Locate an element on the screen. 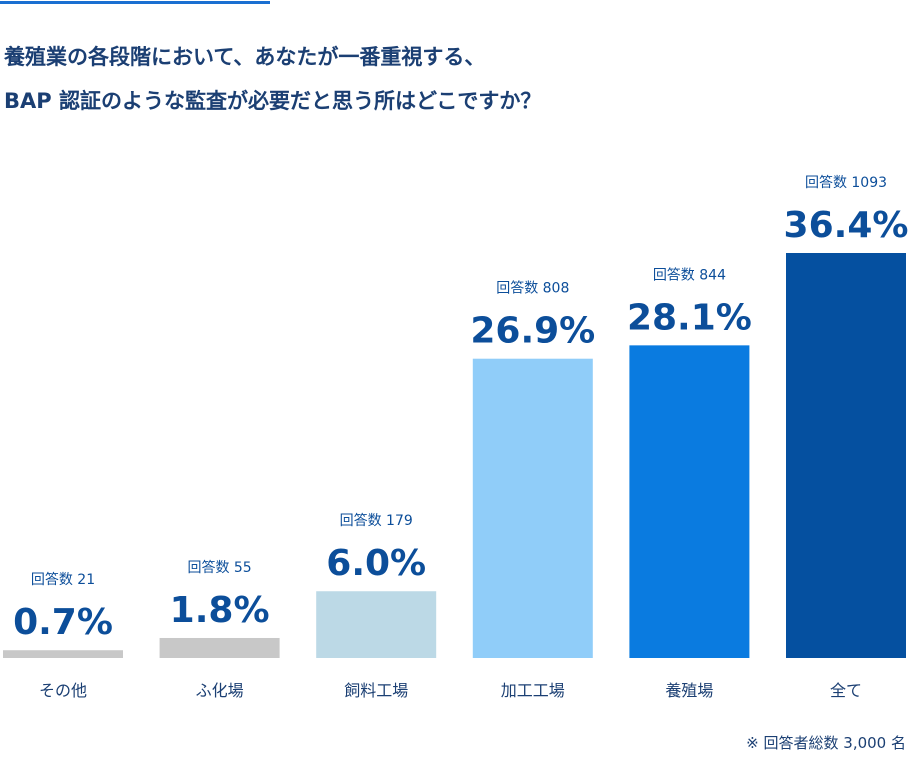 The width and height of the screenshot is (910, 760). count-label: 回答数 55 is located at coordinates (219, 567).